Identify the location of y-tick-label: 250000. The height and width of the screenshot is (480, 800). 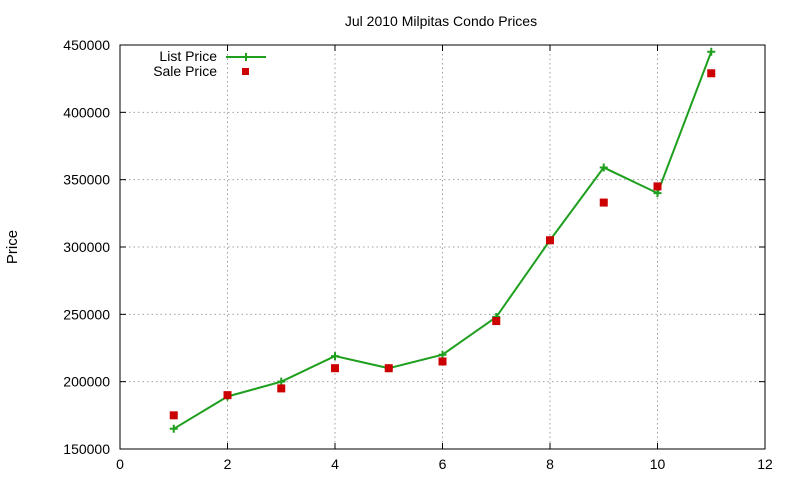
(86, 314).